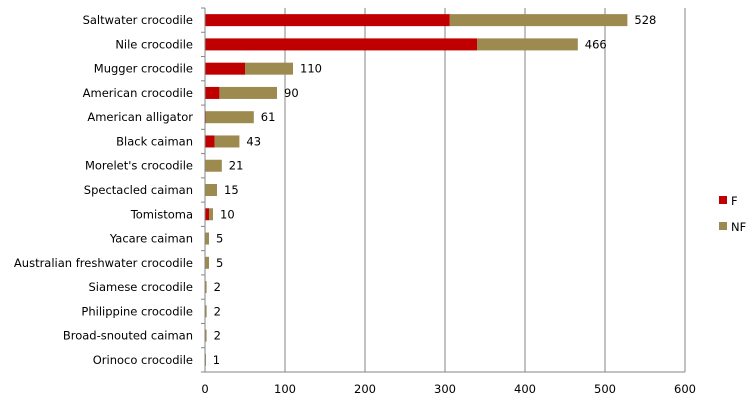 The height and width of the screenshot is (401, 754). What do you see at coordinates (253, 141) in the screenshot?
I see `total-data-label: 43` at bounding box center [253, 141].